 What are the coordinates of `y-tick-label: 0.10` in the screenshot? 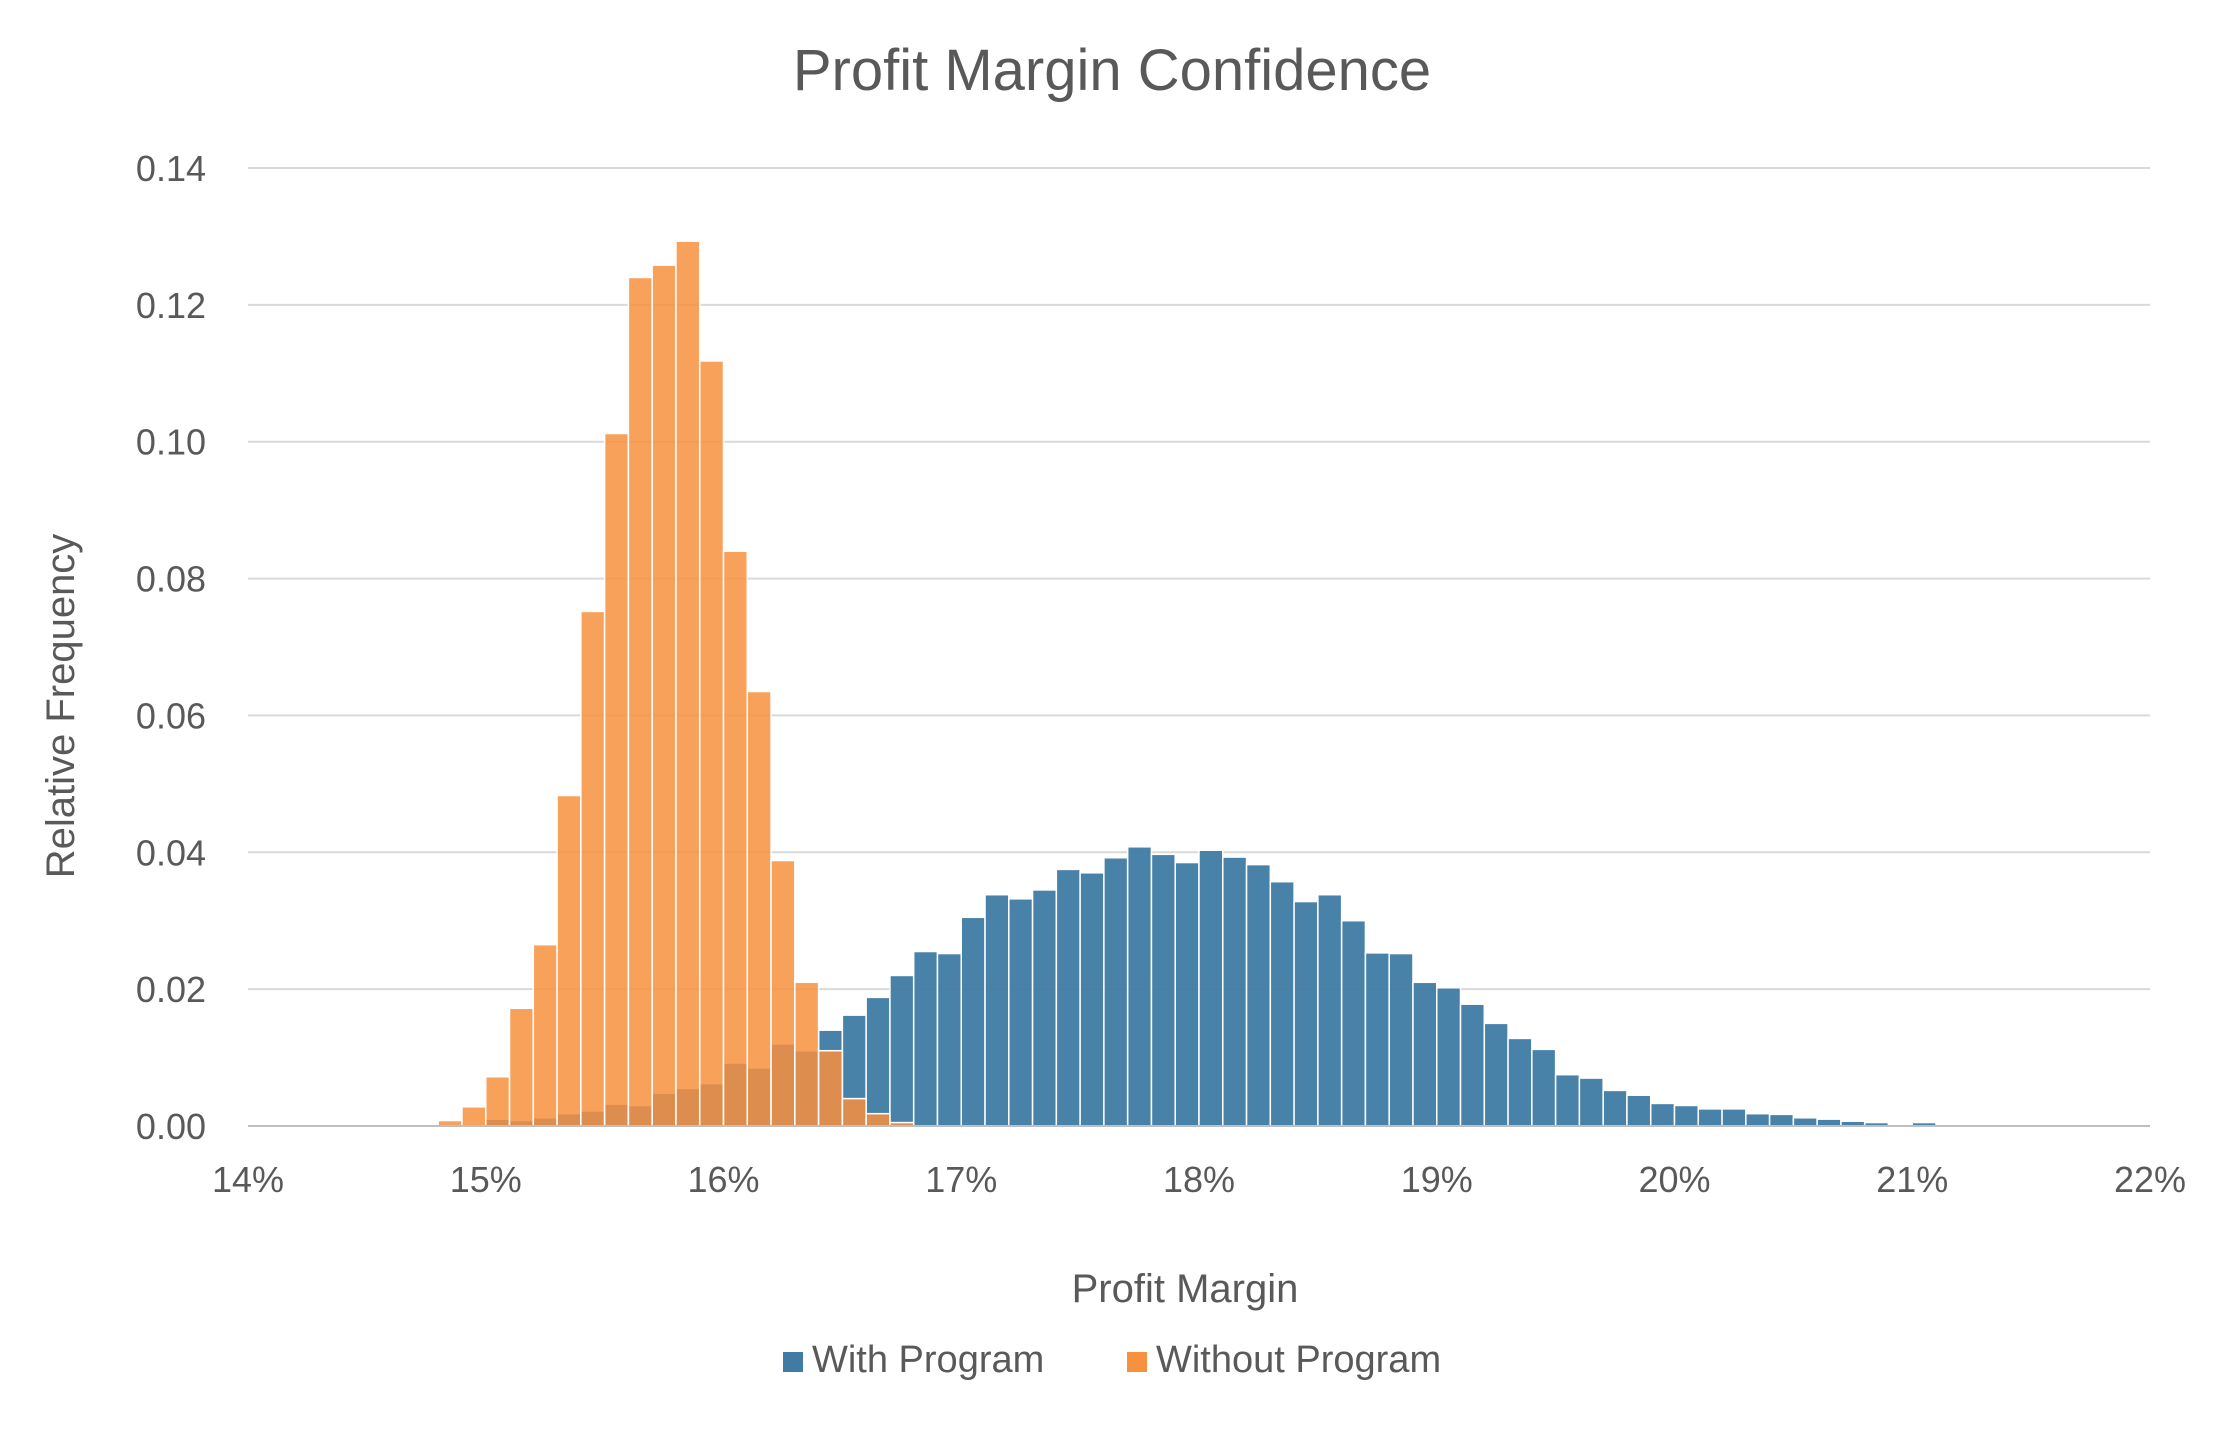 It's located at (171, 442).